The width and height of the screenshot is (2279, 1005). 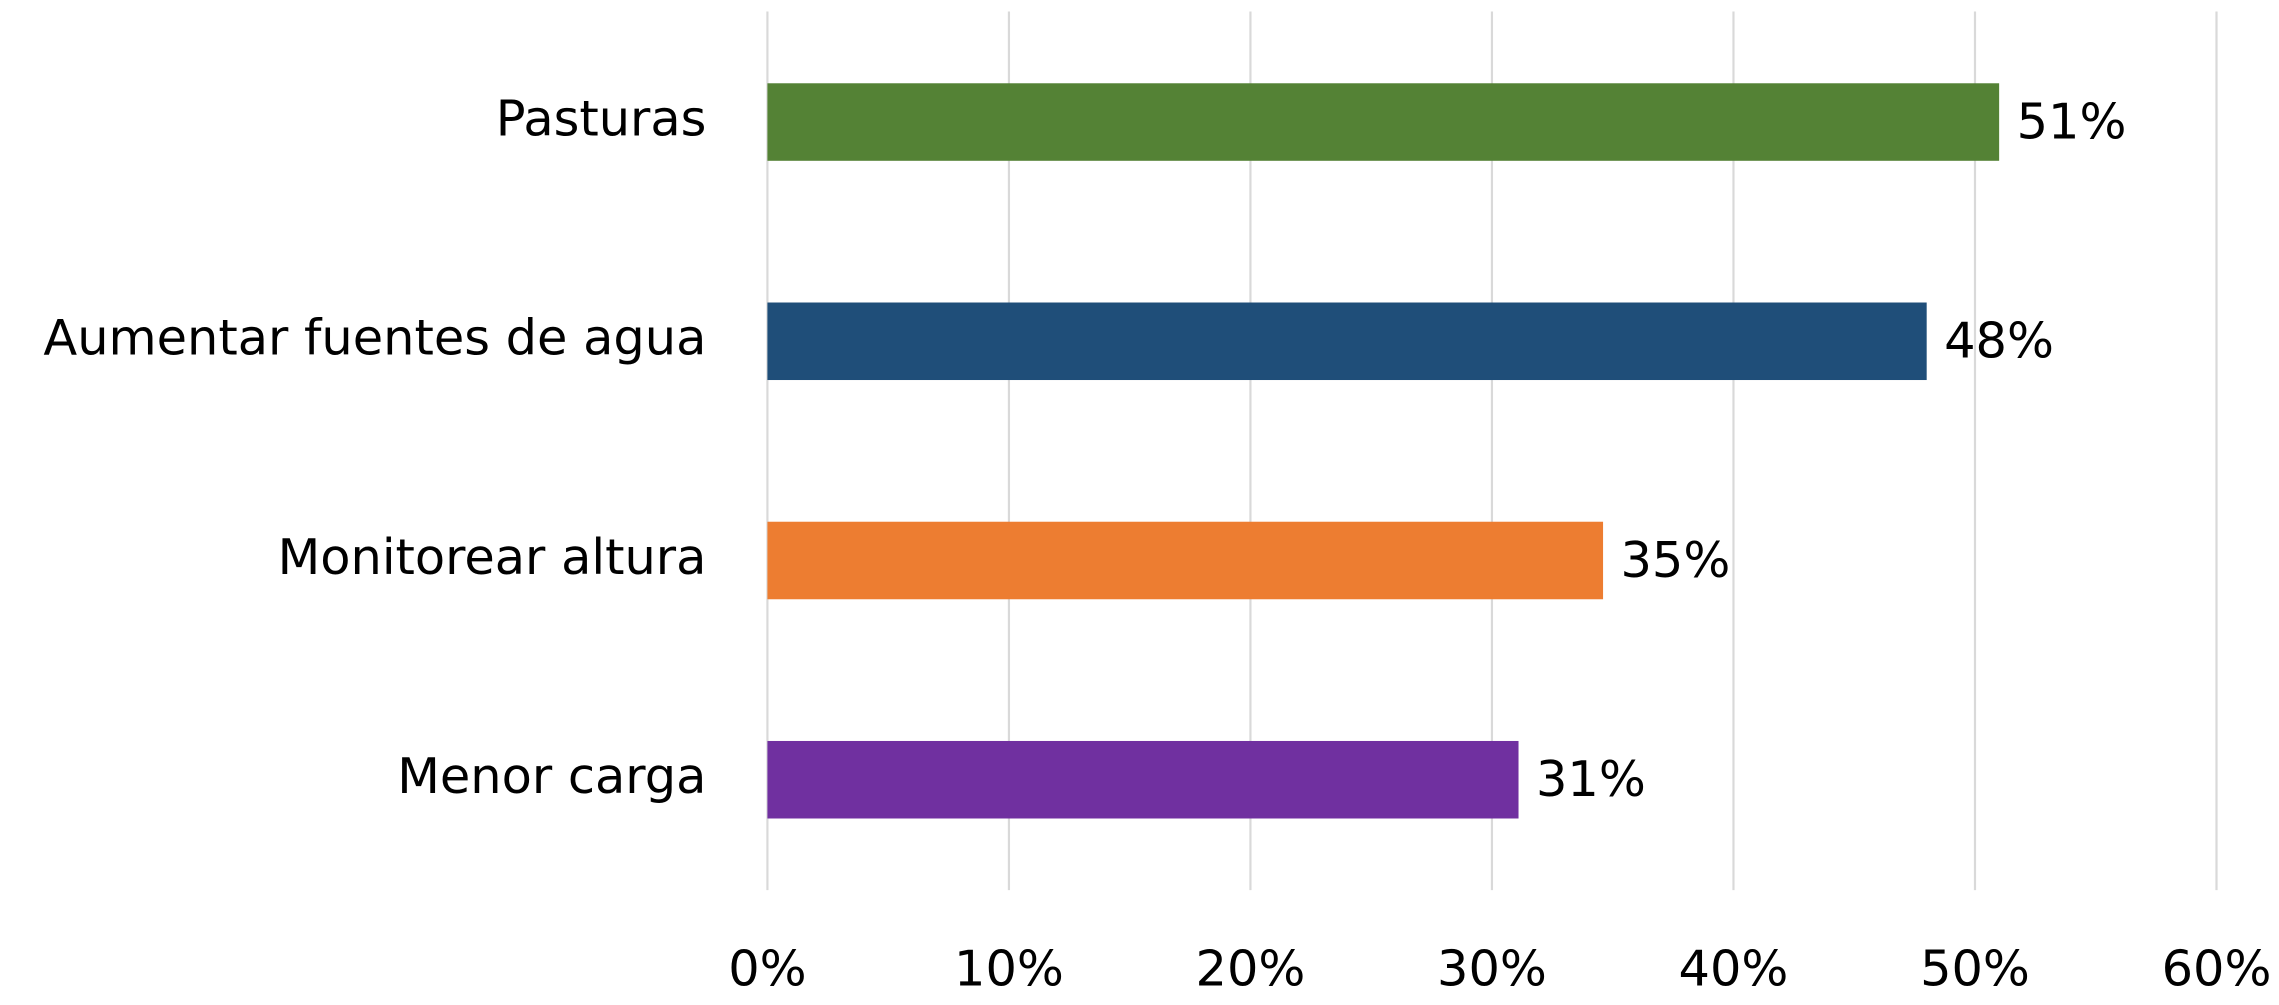 I want to click on category-label: Aumentar fuentes de agua, so click(x=374, y=338).